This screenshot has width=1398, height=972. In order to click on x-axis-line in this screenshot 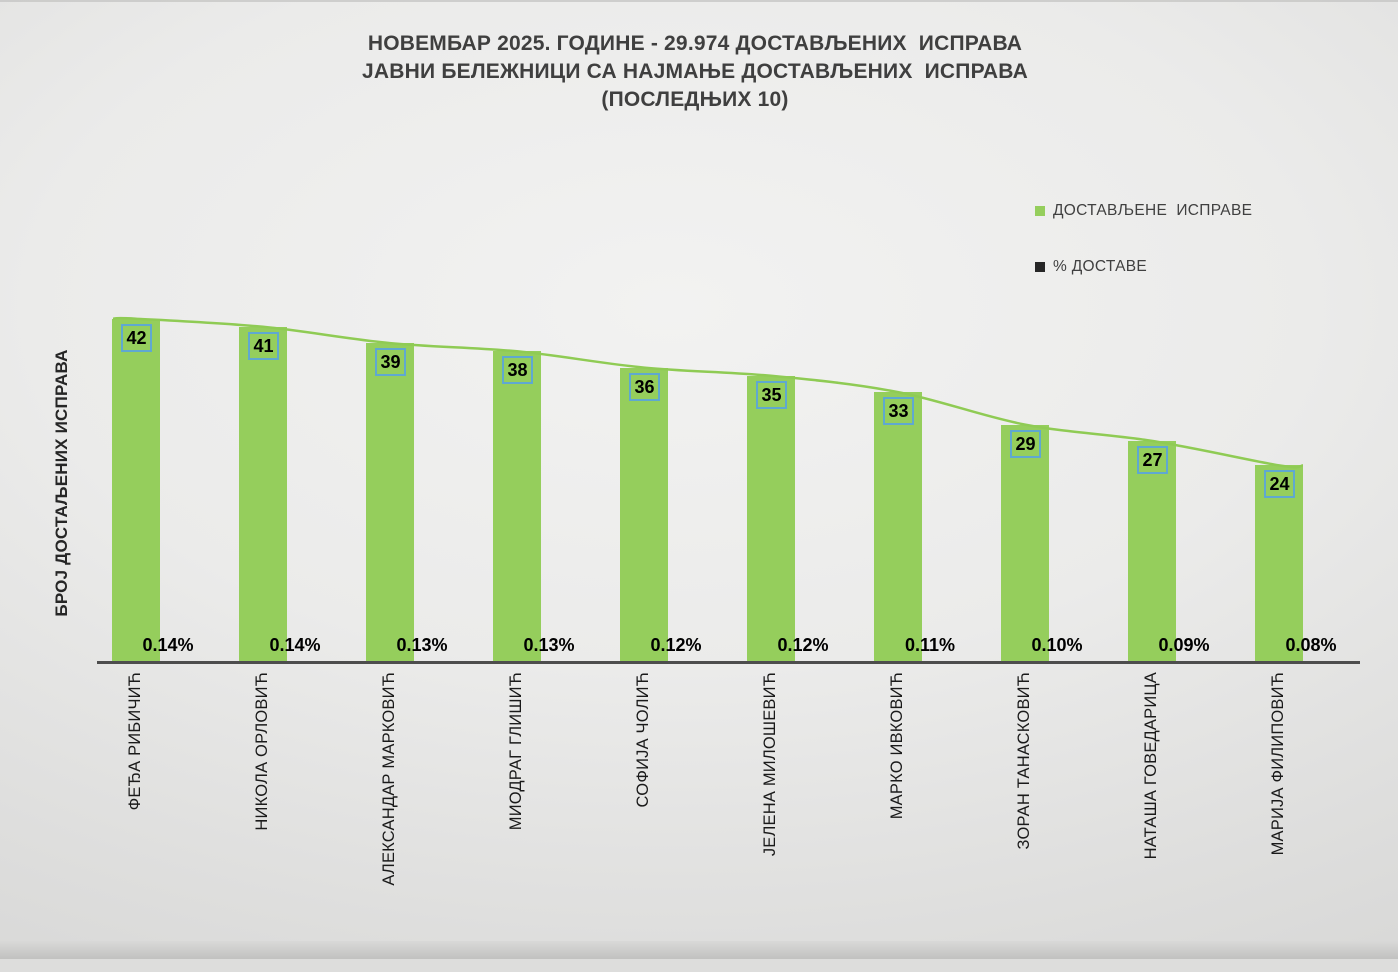, I will do `click(728, 662)`.